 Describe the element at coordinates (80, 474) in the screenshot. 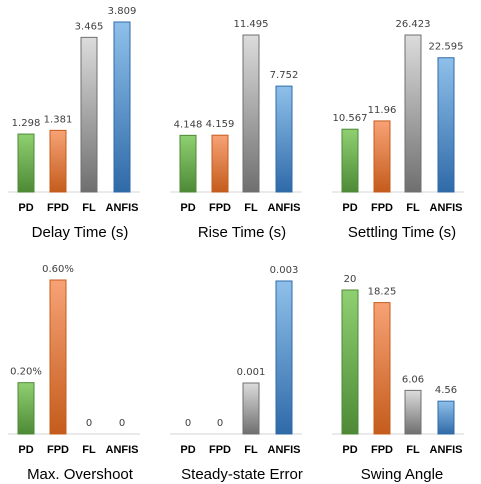

I see `chart-max-overshoot-title: Max. Overshoot` at that location.